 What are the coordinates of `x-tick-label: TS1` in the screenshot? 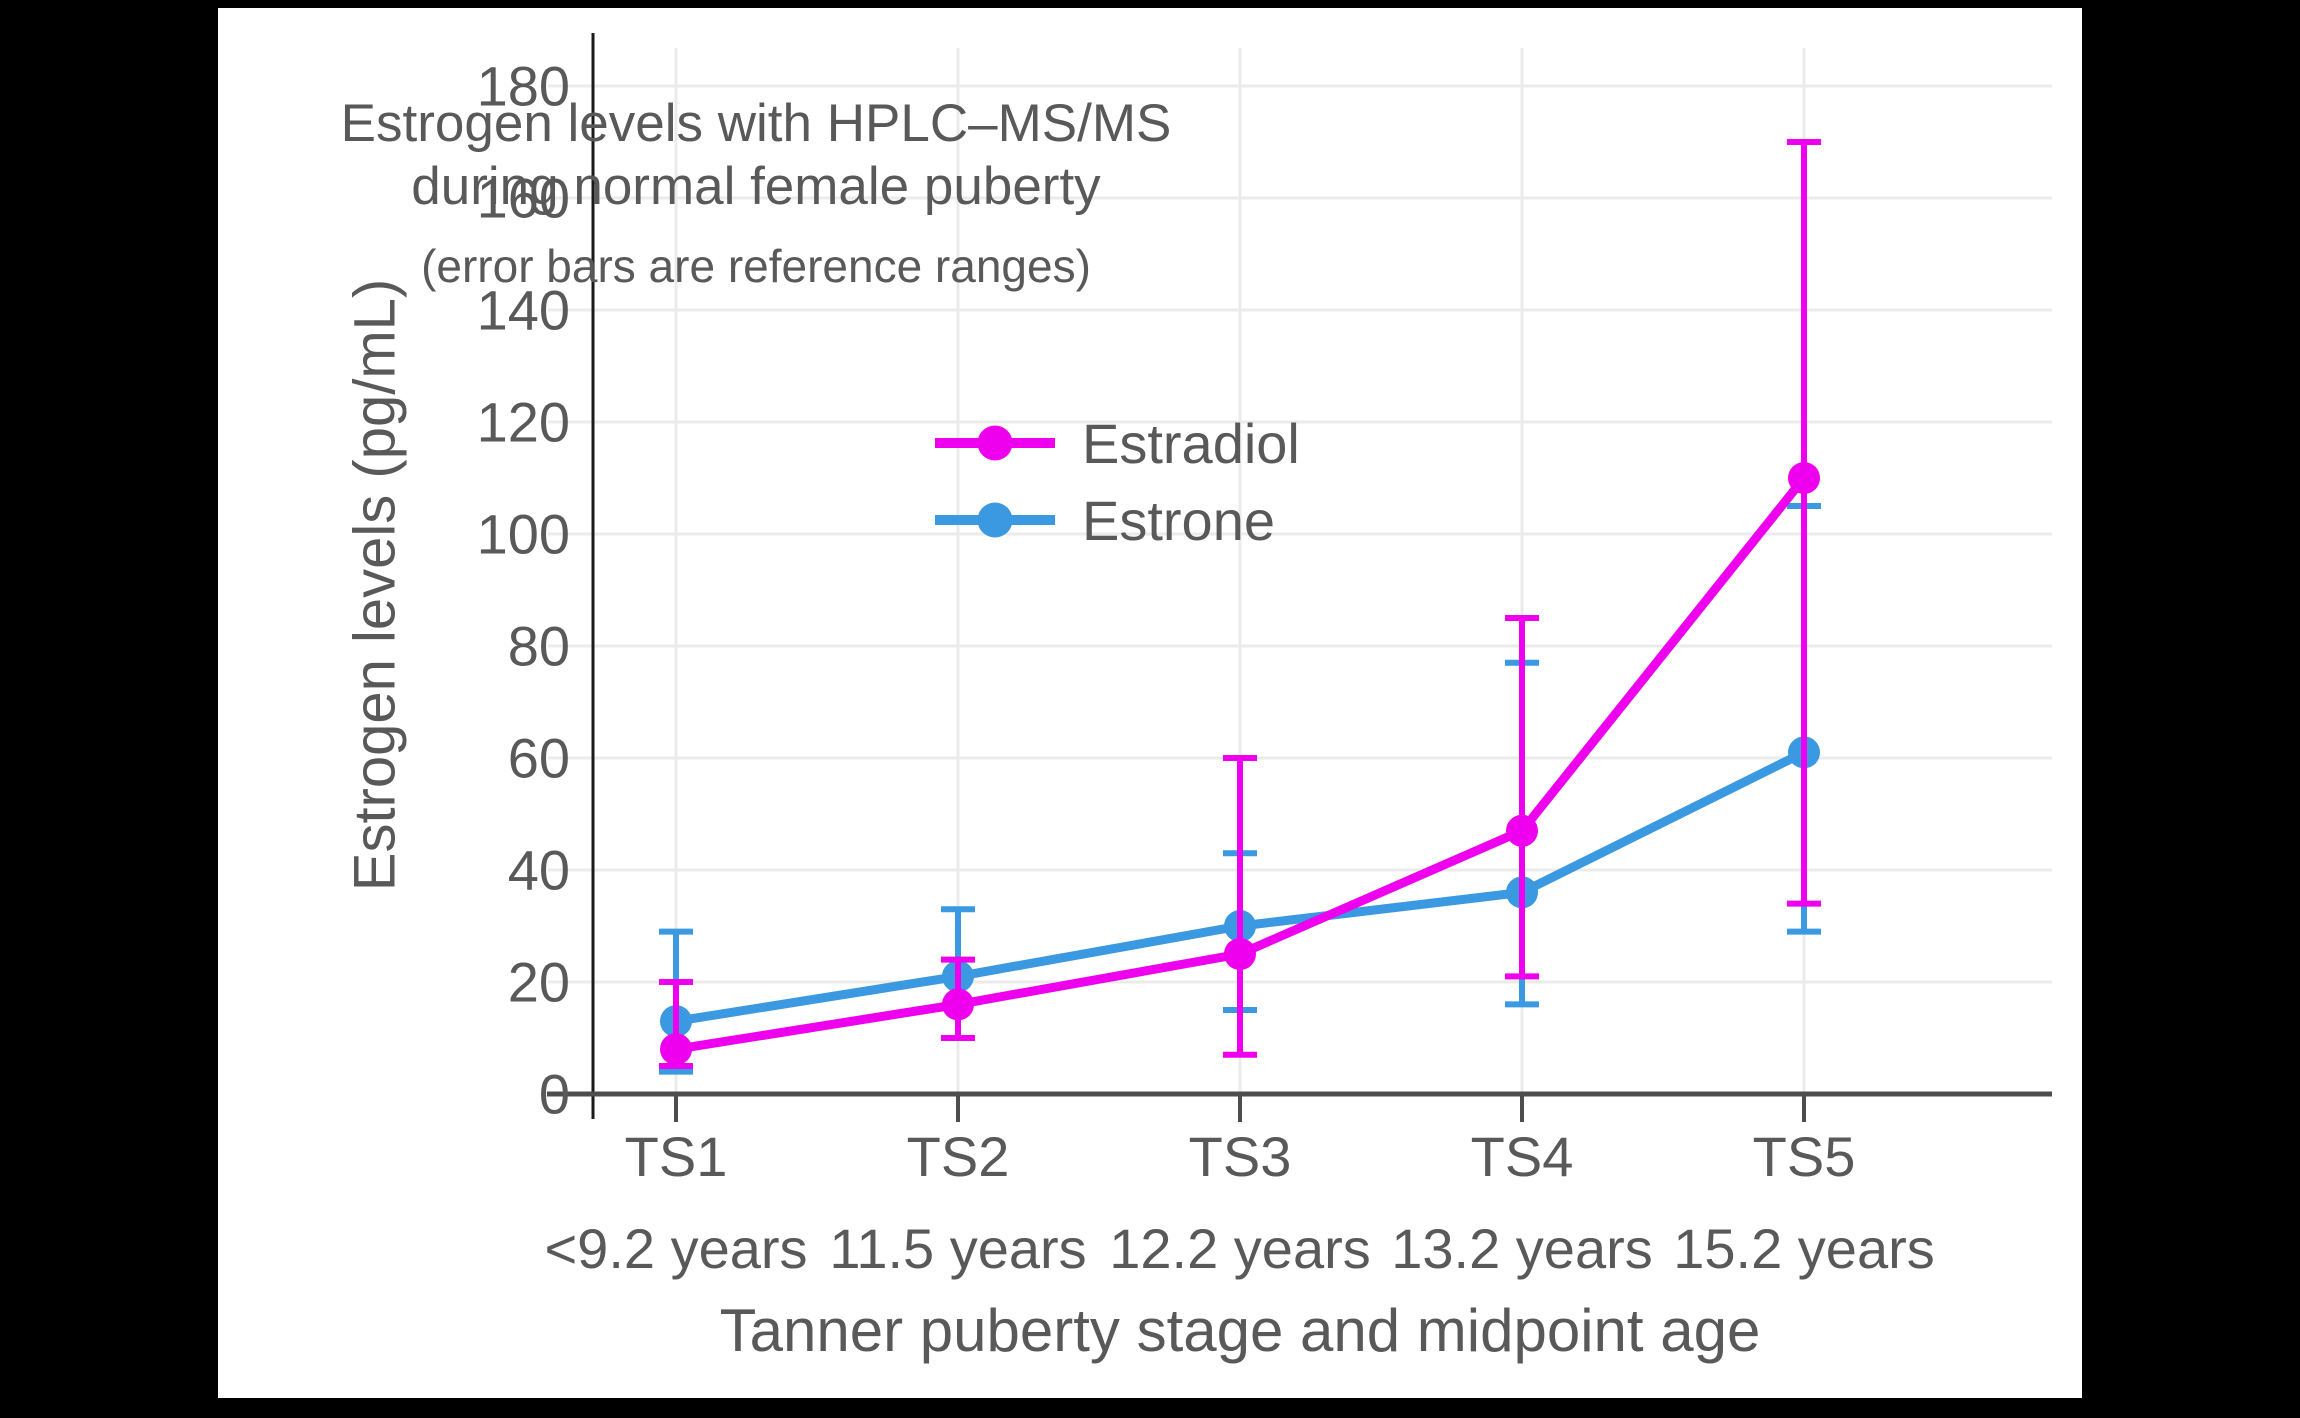 It's located at (676, 1156).